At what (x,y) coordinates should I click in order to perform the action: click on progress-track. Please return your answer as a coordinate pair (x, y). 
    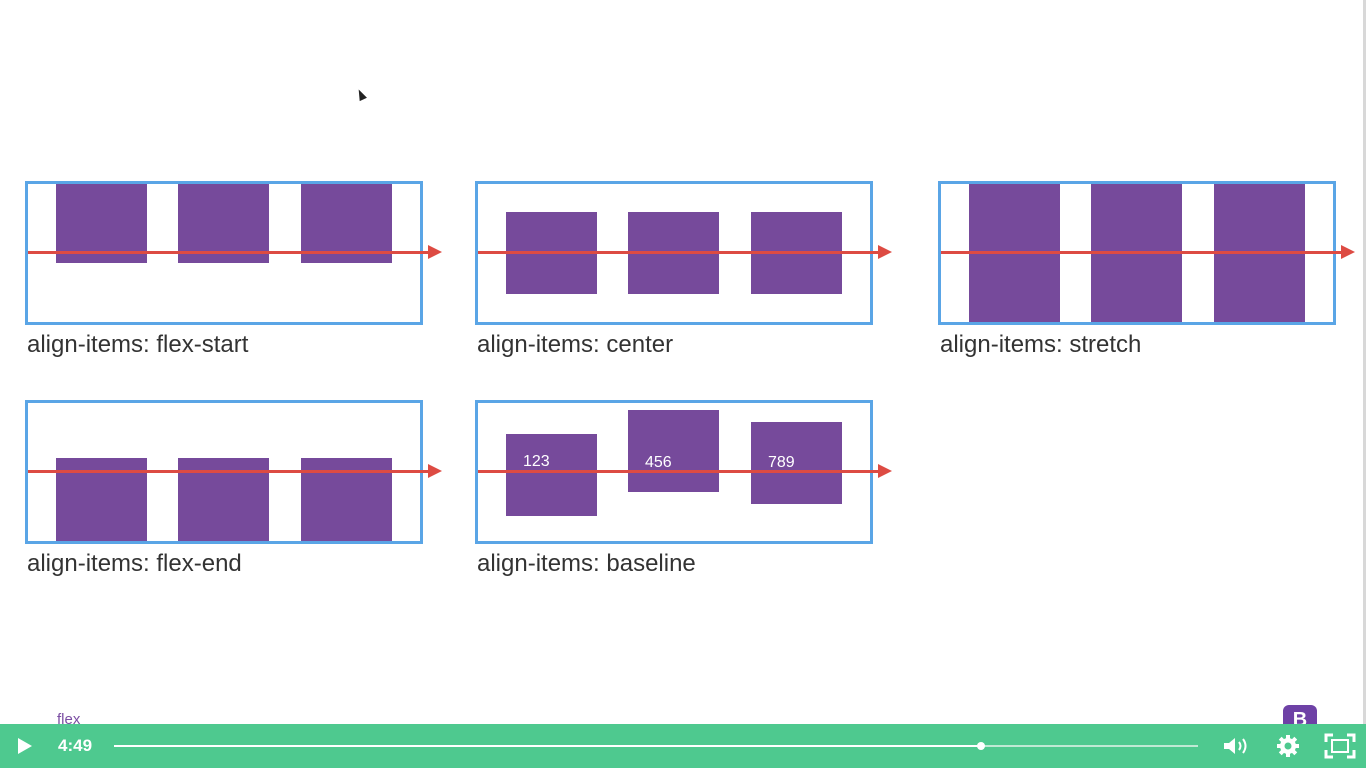
    Looking at the image, I should click on (656, 746).